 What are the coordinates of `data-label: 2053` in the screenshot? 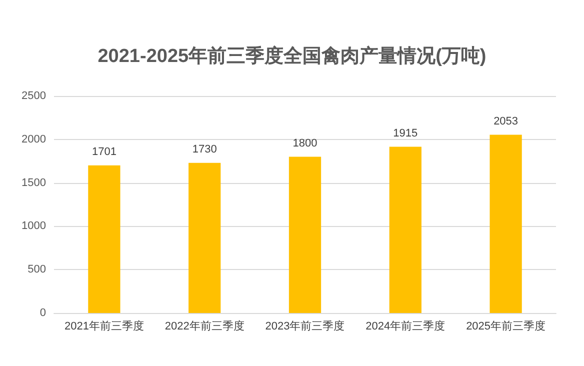 It's located at (506, 121).